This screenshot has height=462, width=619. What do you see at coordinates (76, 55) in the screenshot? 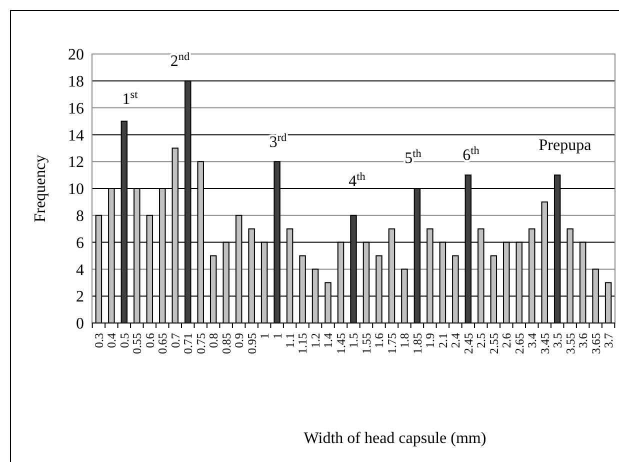
I see `y-tick-label: 20` at bounding box center [76, 55].